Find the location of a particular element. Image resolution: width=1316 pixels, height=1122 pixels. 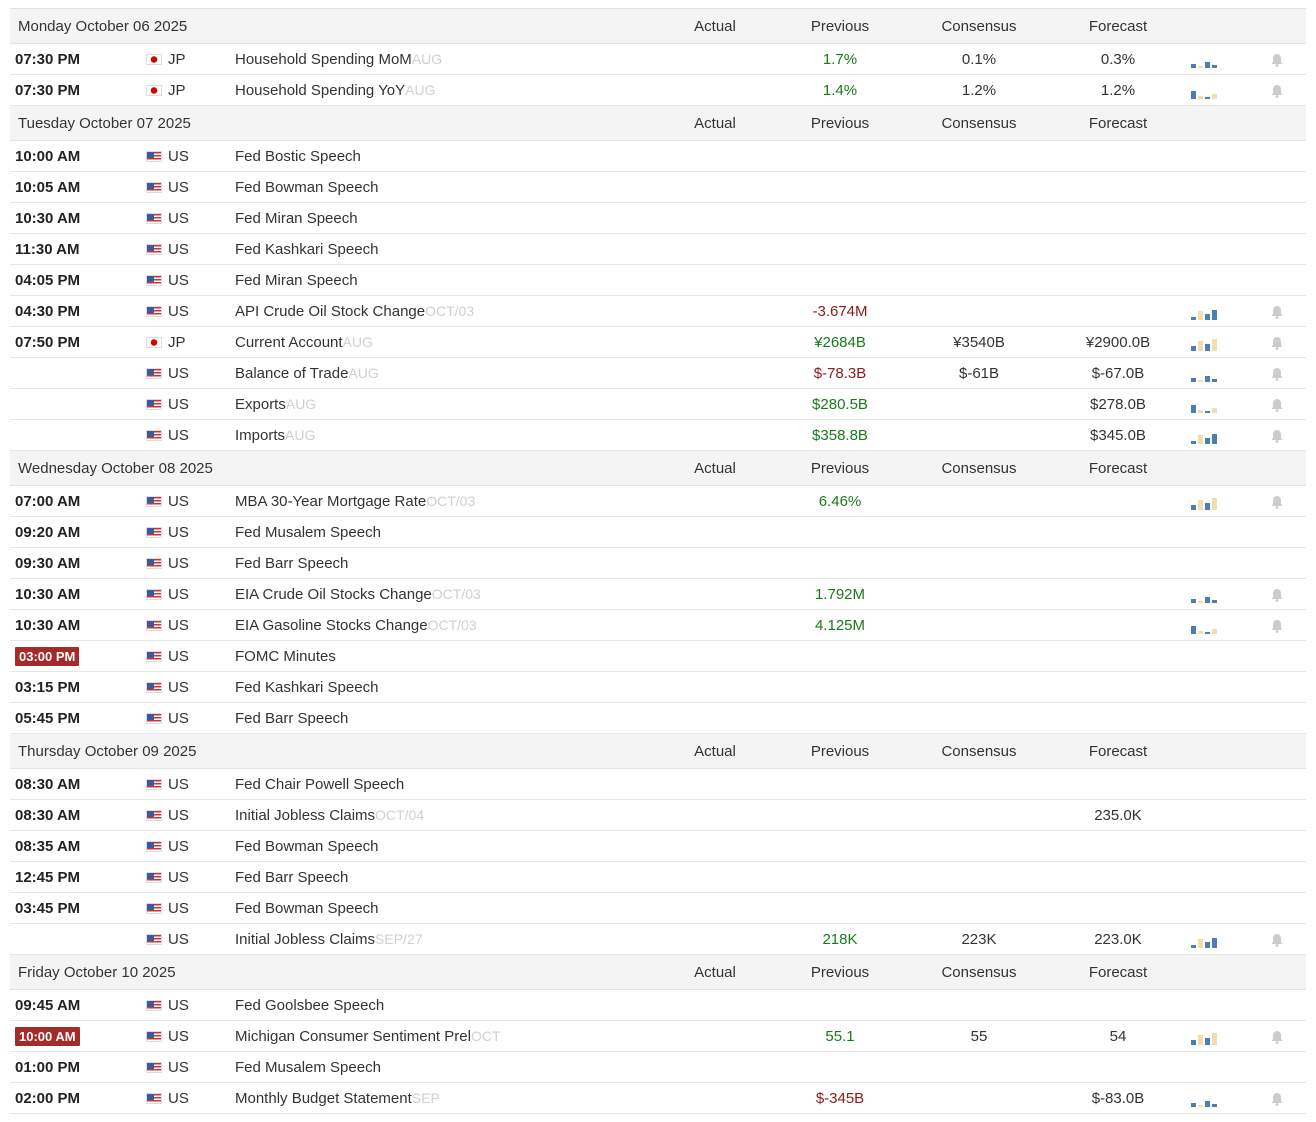

country-cell: US is located at coordinates (187, 784).